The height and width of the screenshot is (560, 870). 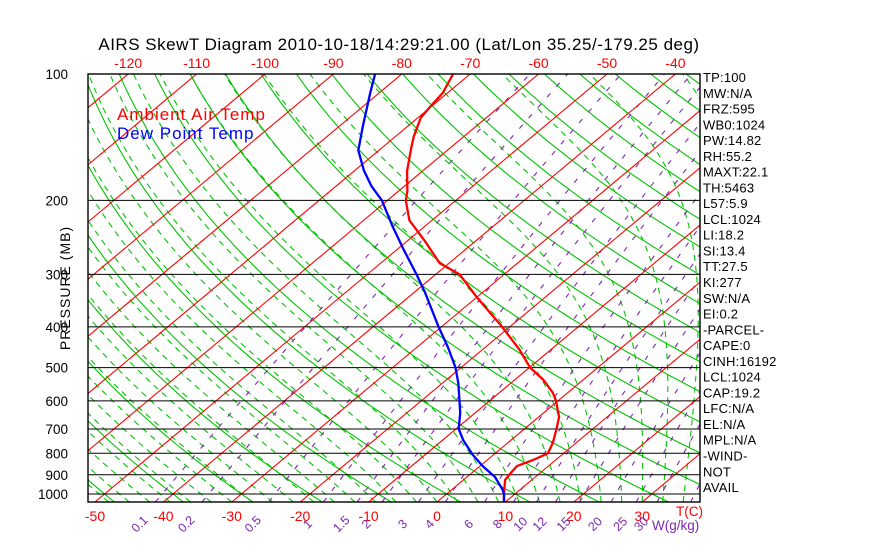 I want to click on temperature-profile-curve, so click(x=482, y=288).